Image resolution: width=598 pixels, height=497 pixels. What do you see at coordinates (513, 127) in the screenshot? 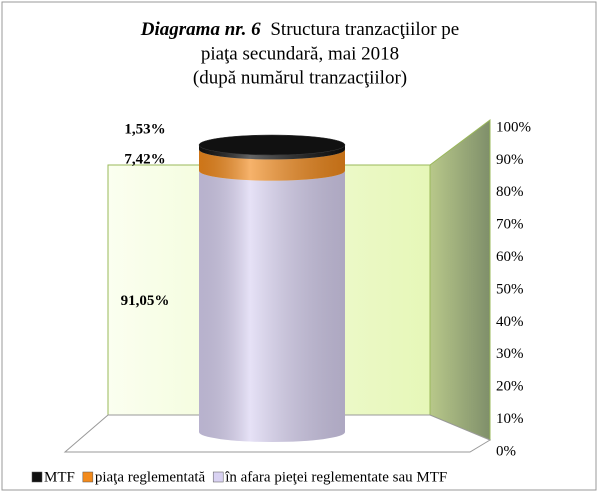
I see `y-tick-label: 100%` at bounding box center [513, 127].